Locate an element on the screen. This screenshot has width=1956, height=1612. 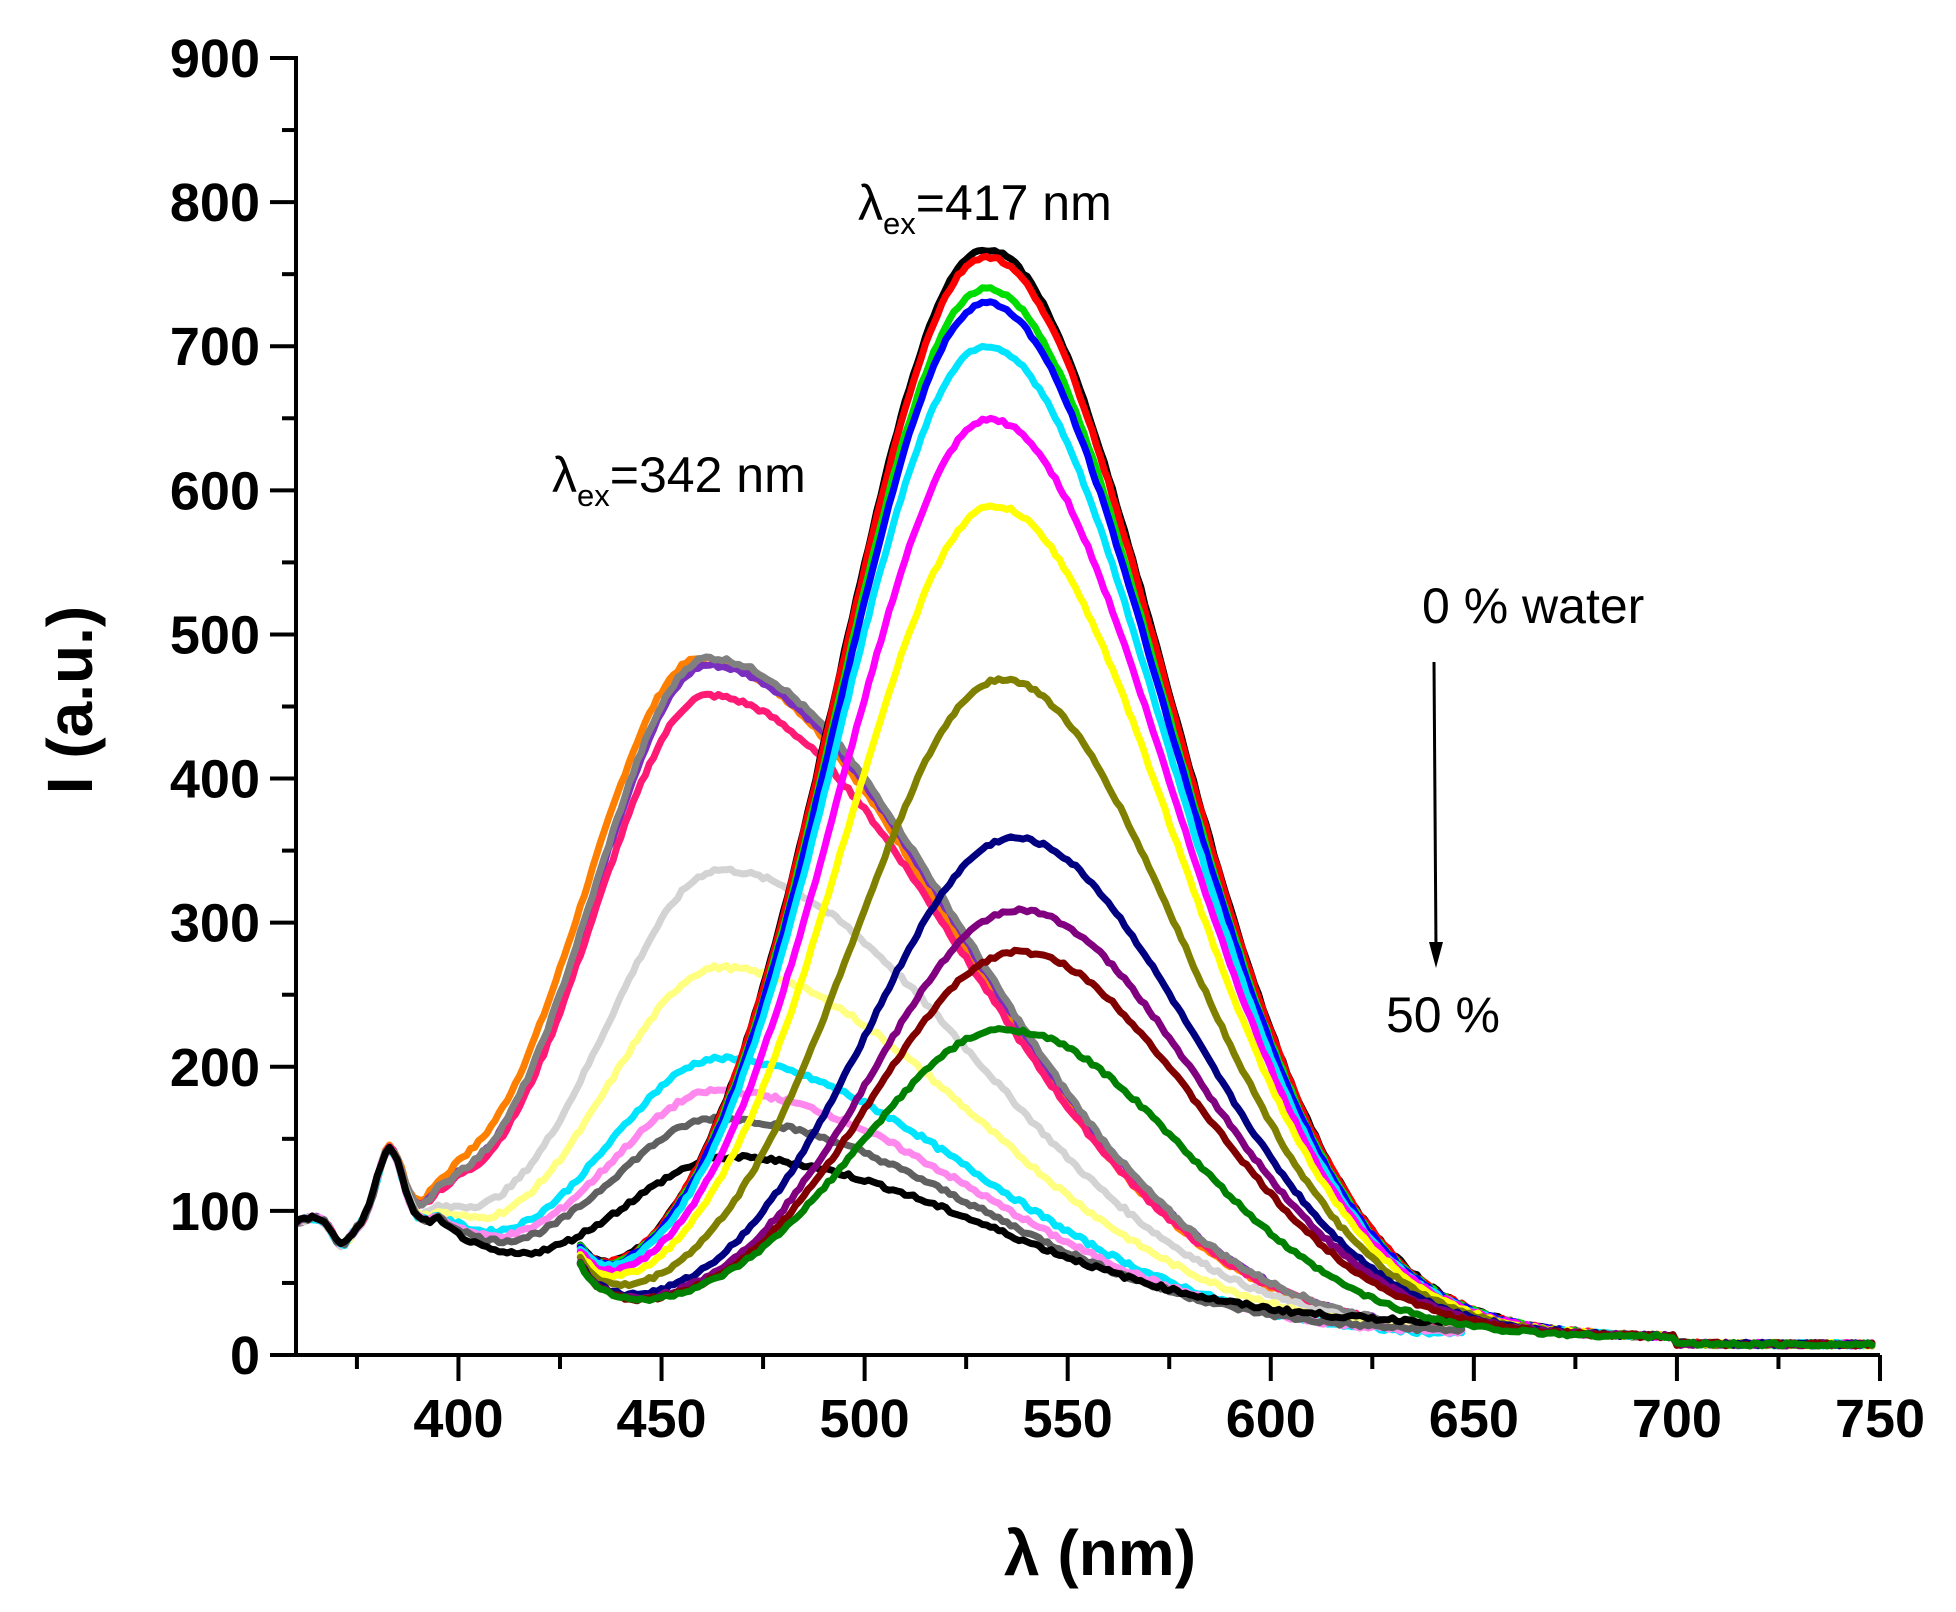
water-arrow-shaft is located at coordinates (1435, 806).